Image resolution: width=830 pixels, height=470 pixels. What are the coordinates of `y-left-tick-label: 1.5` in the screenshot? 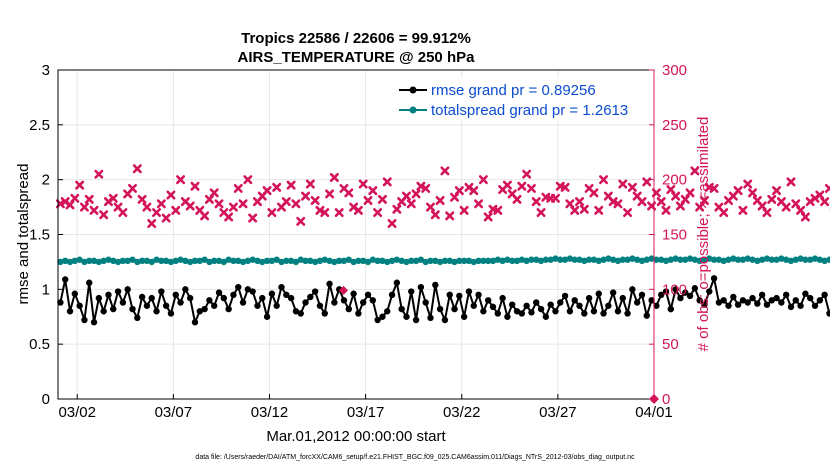 It's located at (39, 235).